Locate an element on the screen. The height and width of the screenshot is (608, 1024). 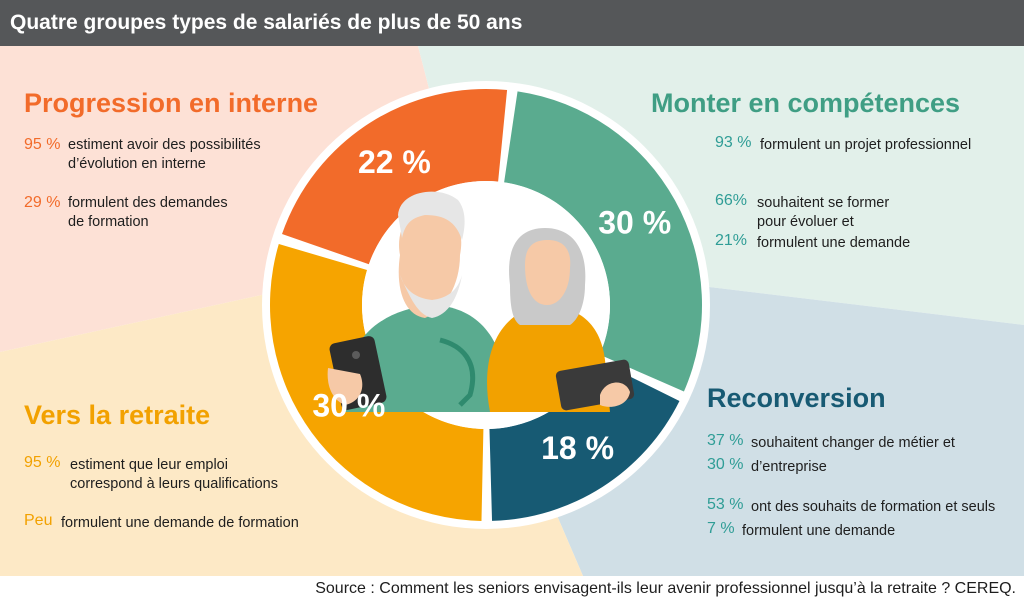
slice-competences is located at coordinates (603, 241).